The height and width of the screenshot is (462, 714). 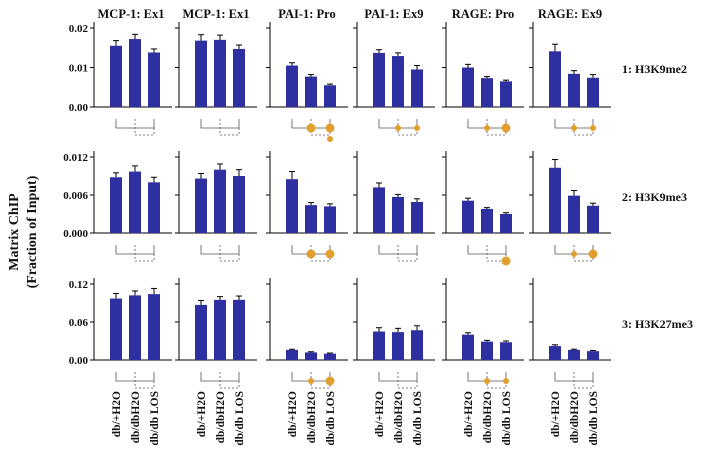 What do you see at coordinates (131, 14) in the screenshot?
I see `column-title: MCP-1: Ex1` at bounding box center [131, 14].